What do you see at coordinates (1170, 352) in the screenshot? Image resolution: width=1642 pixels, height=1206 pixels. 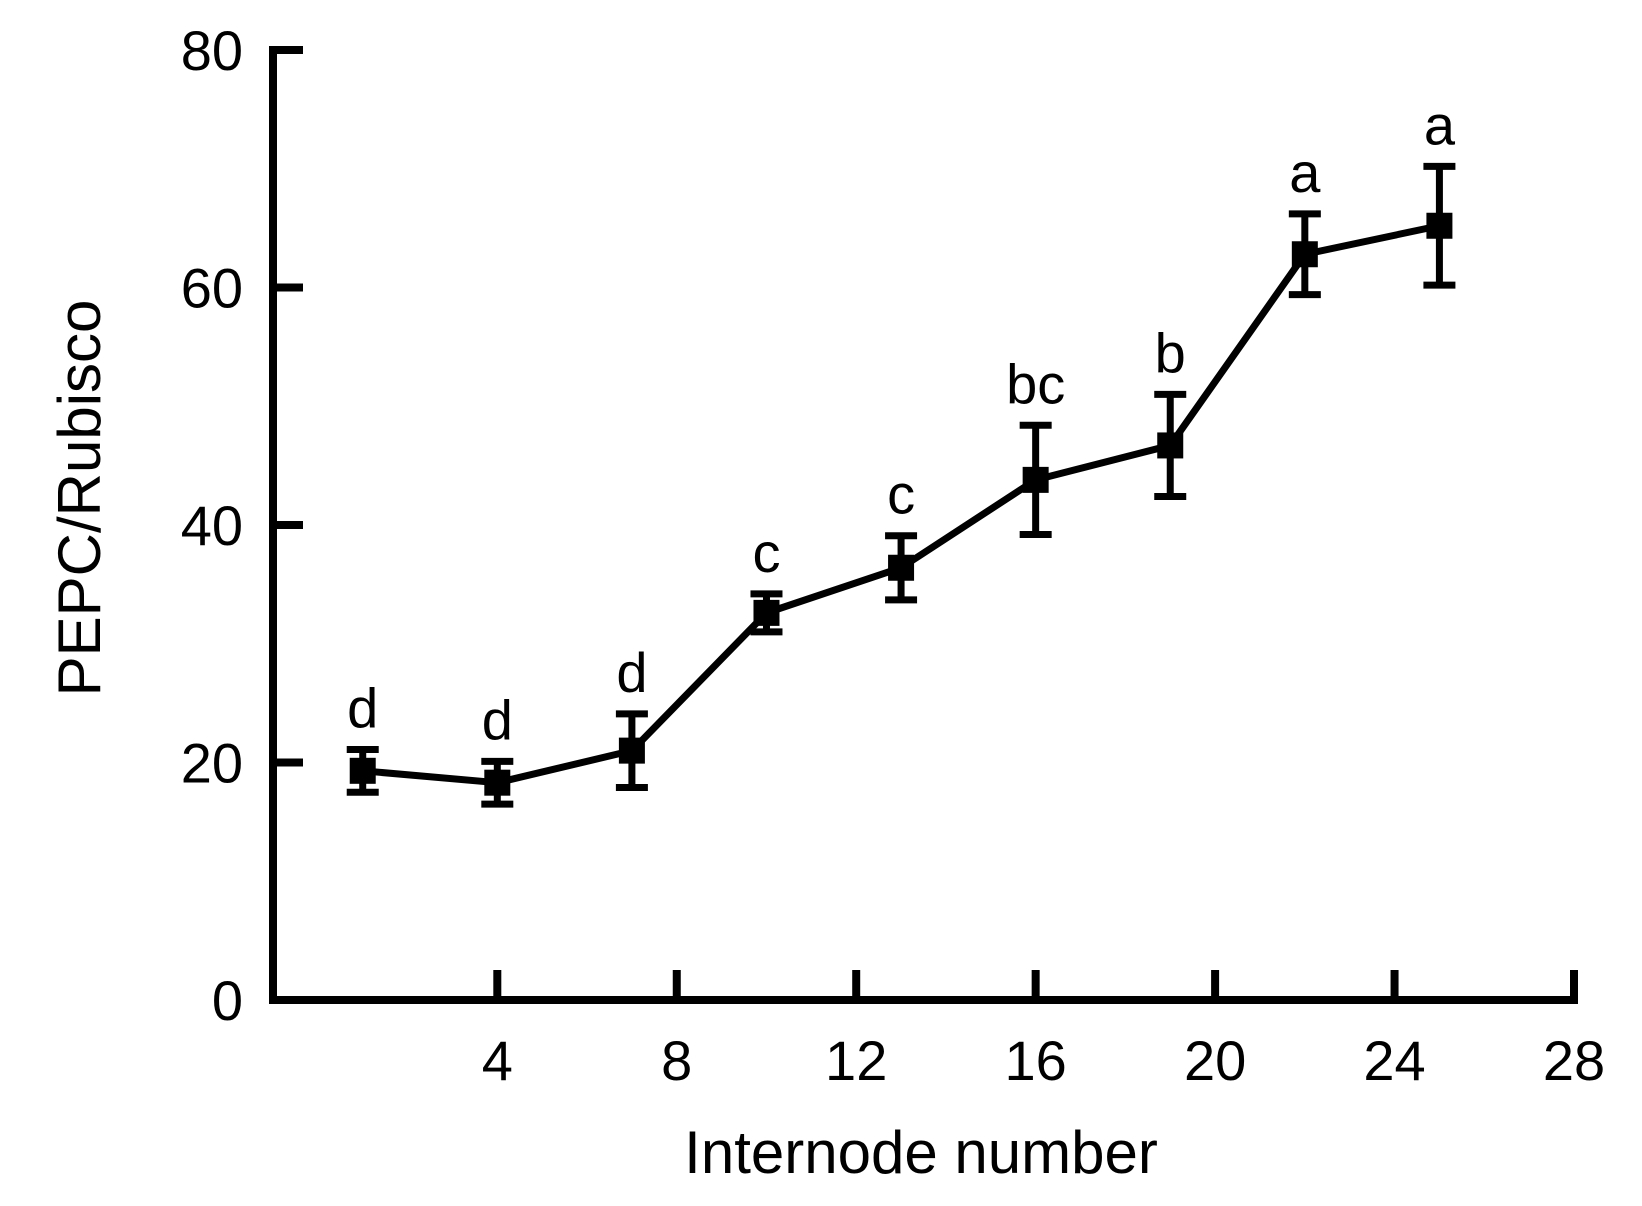 I see `significance-label: b` at bounding box center [1170, 352].